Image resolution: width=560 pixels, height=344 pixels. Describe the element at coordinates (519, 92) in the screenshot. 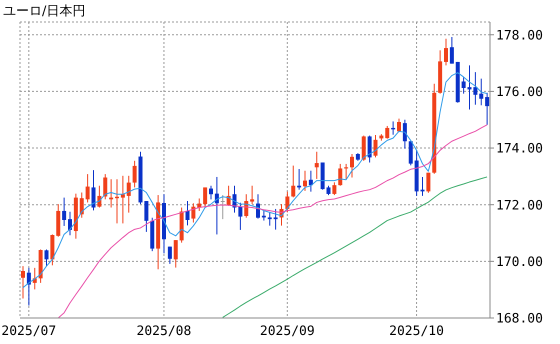

I see `y-tick-label: 176.00` at that location.